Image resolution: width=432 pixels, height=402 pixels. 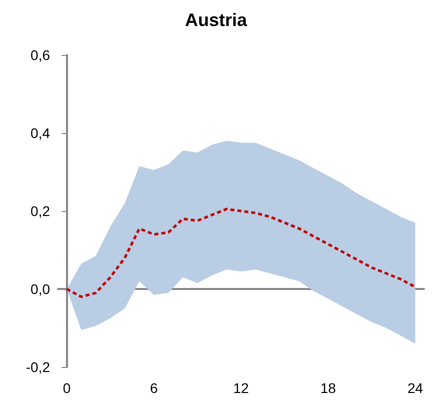 What do you see at coordinates (154, 388) in the screenshot?
I see `x-tick-label: 6` at bounding box center [154, 388].